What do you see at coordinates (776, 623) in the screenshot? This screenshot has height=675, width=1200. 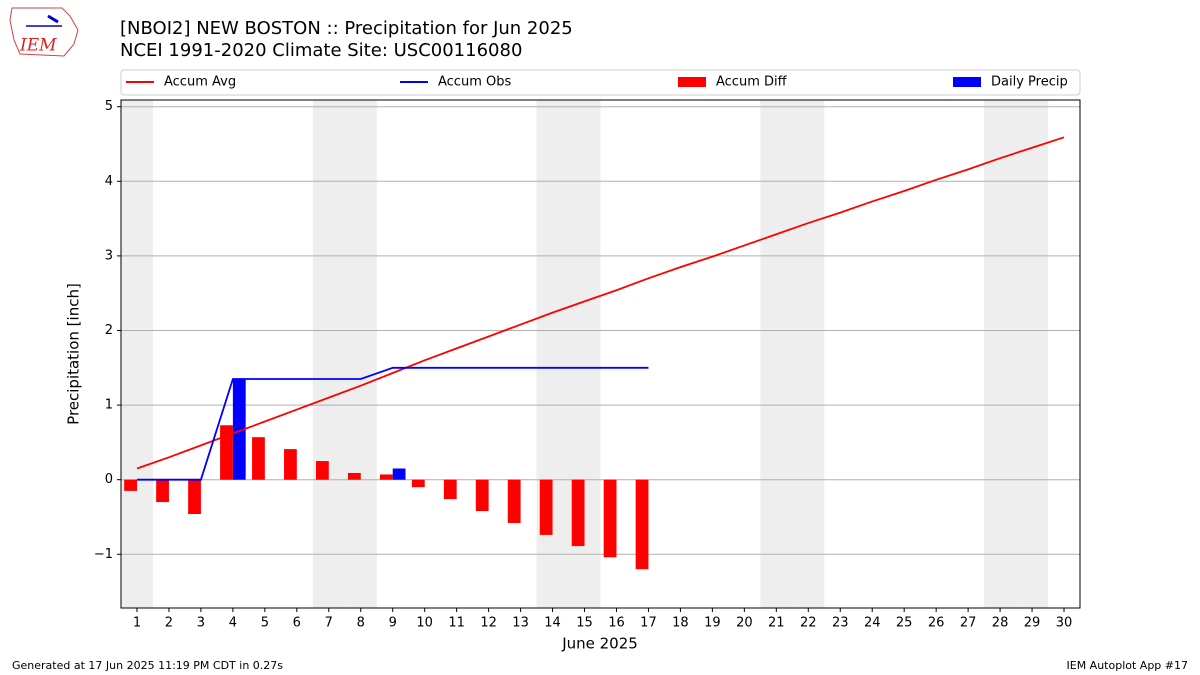 I see `x-tick-label: 21` at bounding box center [776, 623].